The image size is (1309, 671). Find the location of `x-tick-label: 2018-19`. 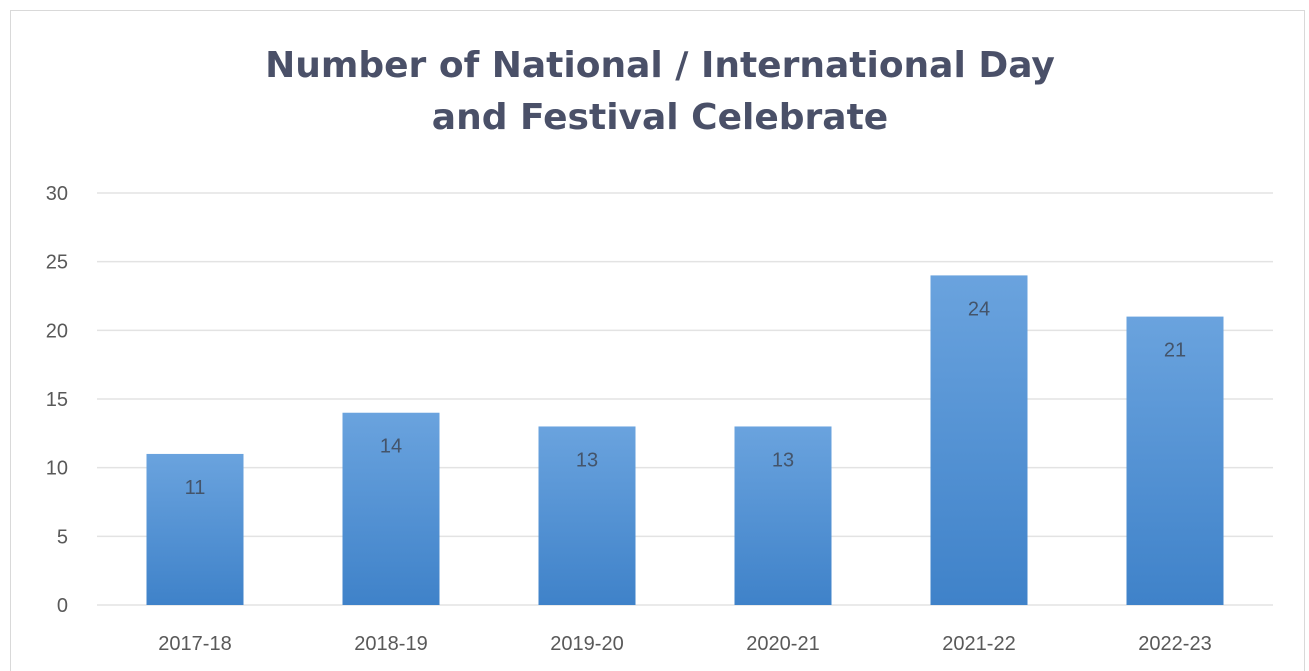

x-tick-label: 2018-19 is located at coordinates (390, 644).